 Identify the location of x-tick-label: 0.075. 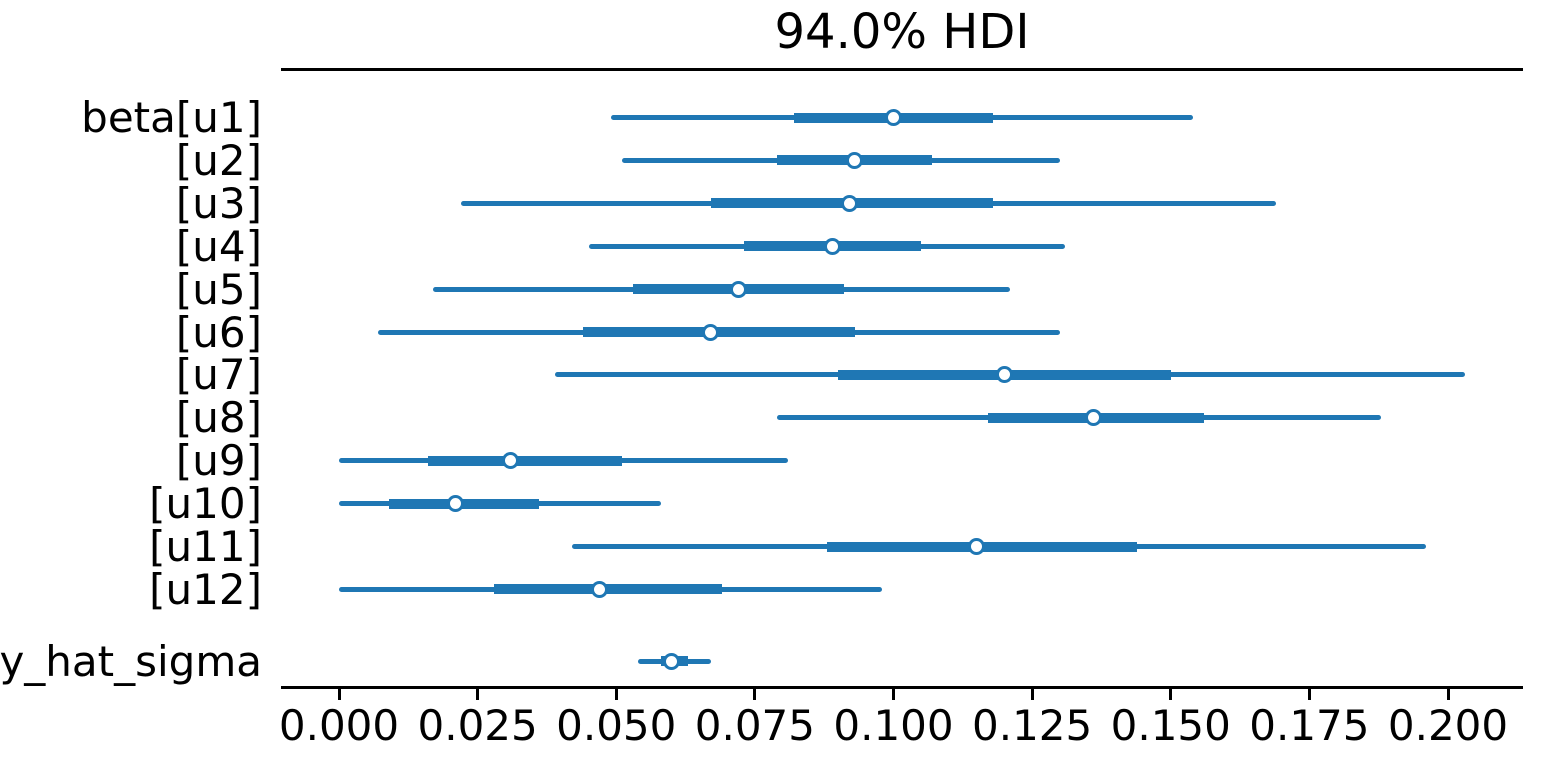
(754, 725).